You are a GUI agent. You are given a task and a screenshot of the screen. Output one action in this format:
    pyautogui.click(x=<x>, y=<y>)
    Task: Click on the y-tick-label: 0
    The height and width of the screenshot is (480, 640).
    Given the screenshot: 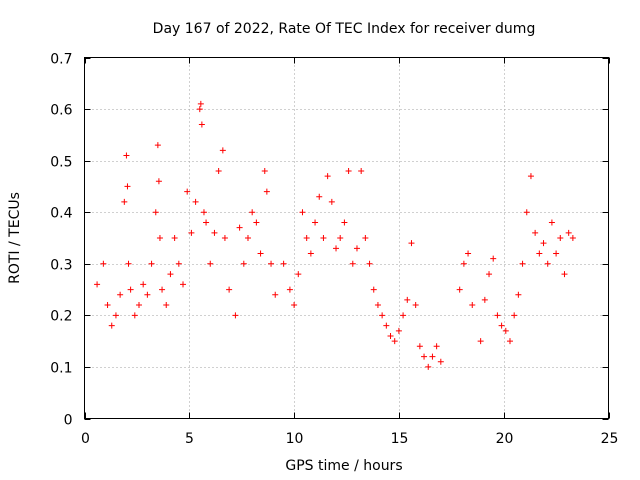 What is the action you would take?
    pyautogui.click(x=68, y=421)
    